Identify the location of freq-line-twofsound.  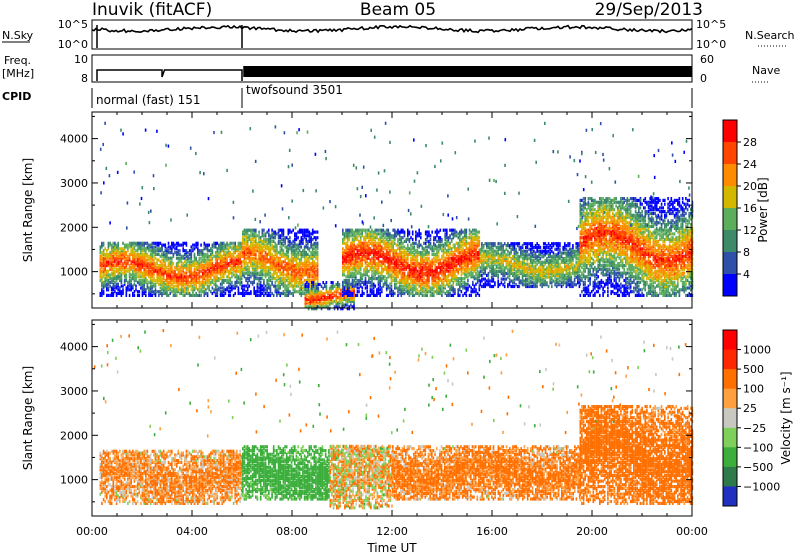
(467, 71).